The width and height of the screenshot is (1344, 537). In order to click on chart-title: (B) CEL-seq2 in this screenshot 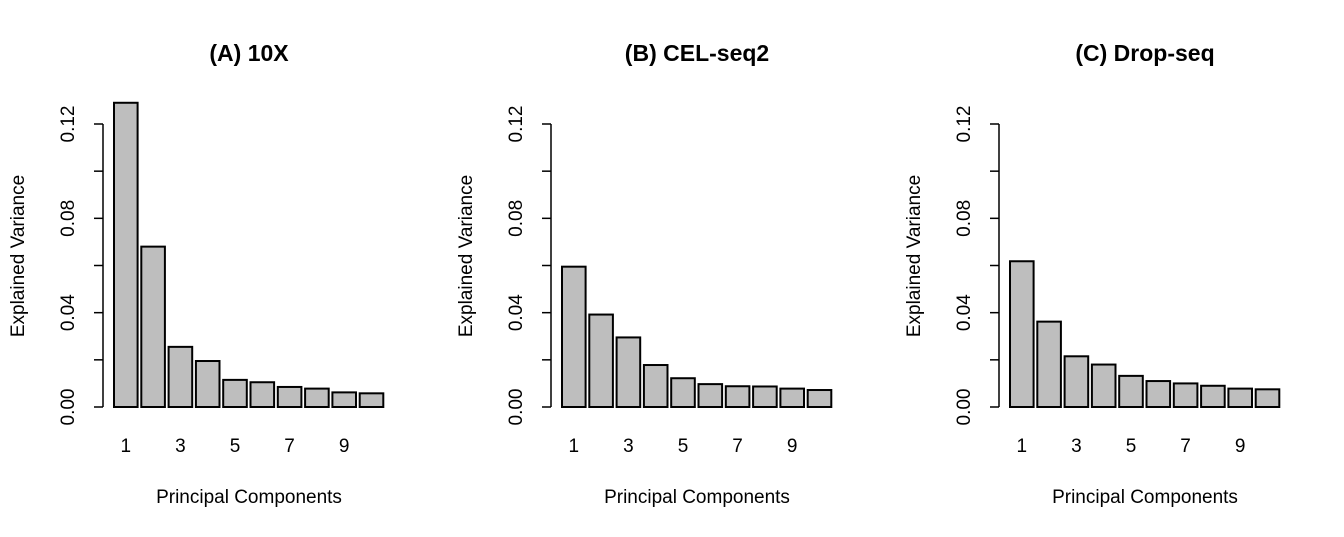, I will do `click(697, 53)`.